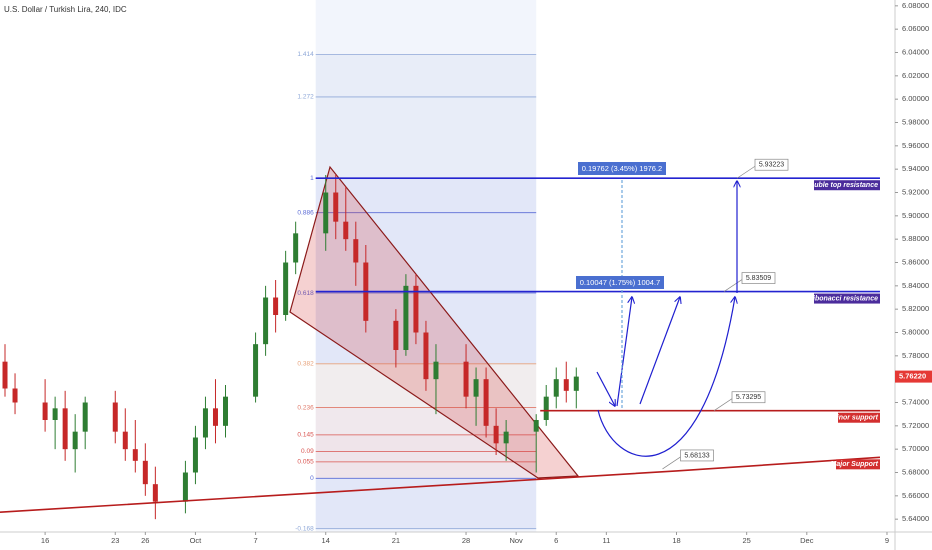  Describe the element at coordinates (915, 215) in the screenshot. I see `y-tick-label: 5.90000` at that location.